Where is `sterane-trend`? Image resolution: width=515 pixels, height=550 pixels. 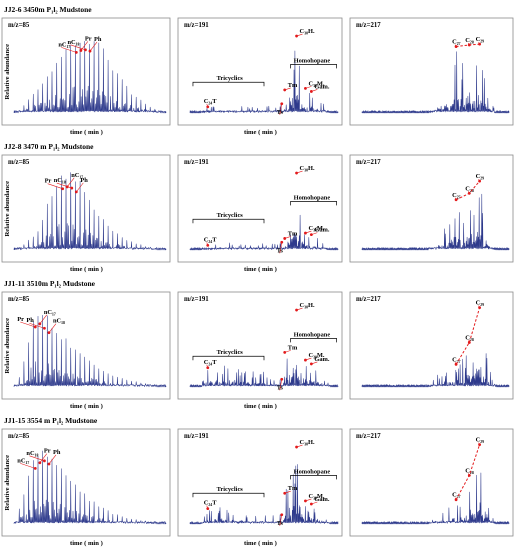 sterane-trend is located at coordinates (468, 472).